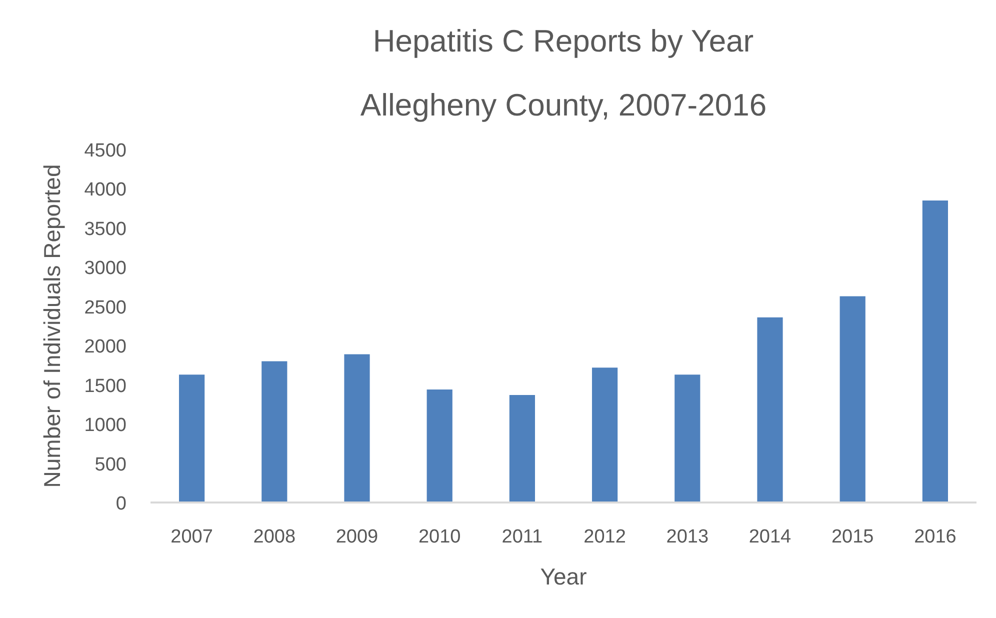 The width and height of the screenshot is (996, 618). I want to click on y-tick-label: 3500, so click(105, 229).